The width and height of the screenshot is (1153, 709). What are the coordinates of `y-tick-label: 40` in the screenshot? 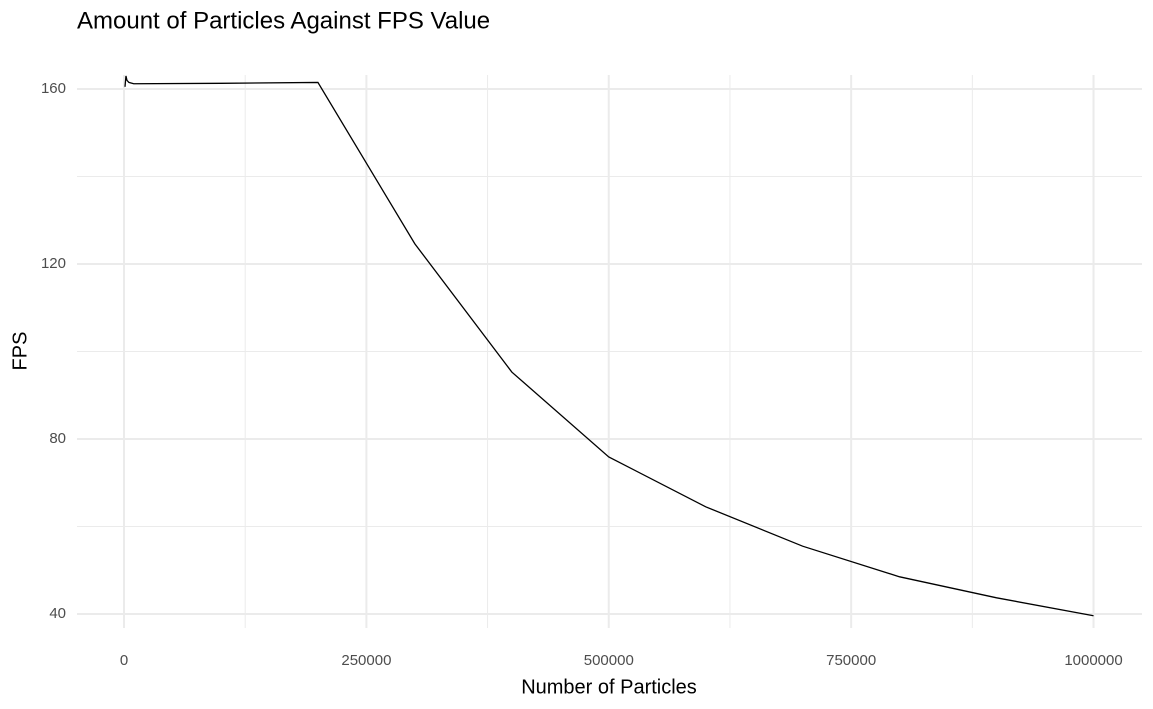 It's located at (57, 613).